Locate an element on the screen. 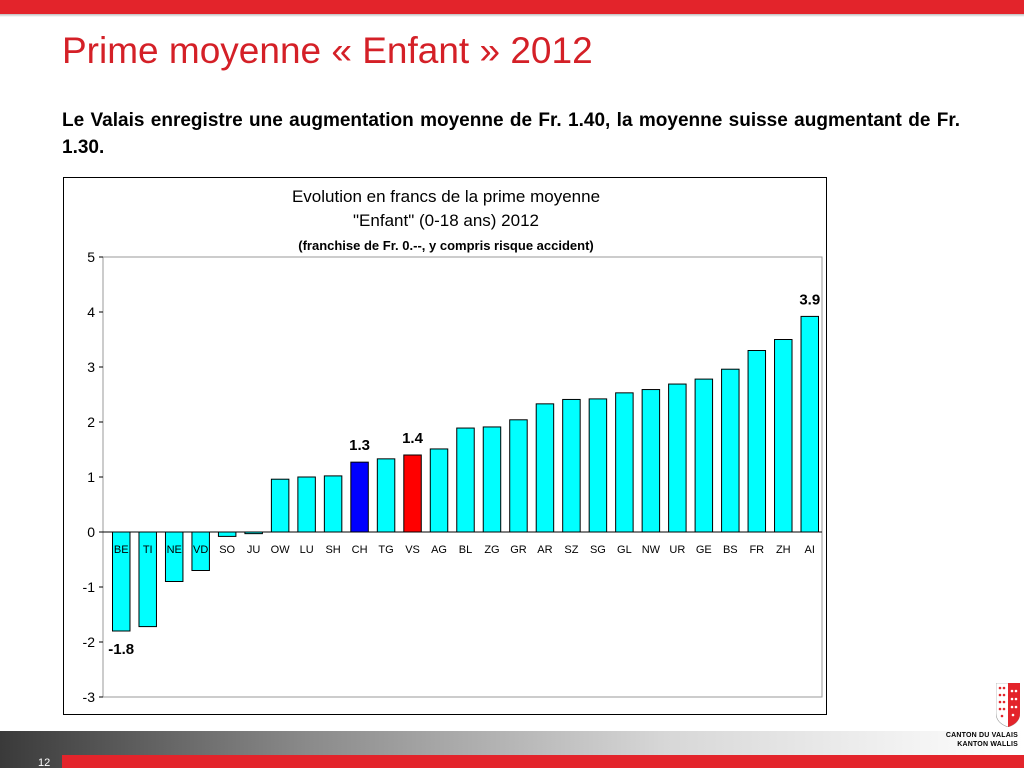 The width and height of the screenshot is (1024, 769). bar-ur is located at coordinates (677, 458).